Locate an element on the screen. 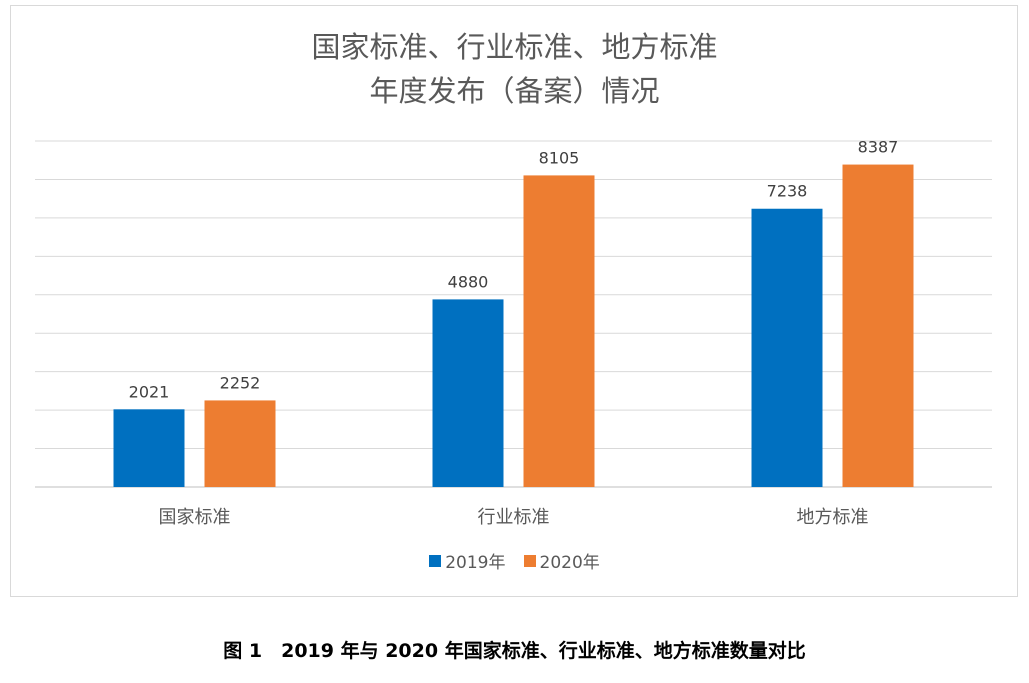 Image resolution: width=1029 pixels, height=683 pixels. legend-label-2020: 2020年 is located at coordinates (569, 563).